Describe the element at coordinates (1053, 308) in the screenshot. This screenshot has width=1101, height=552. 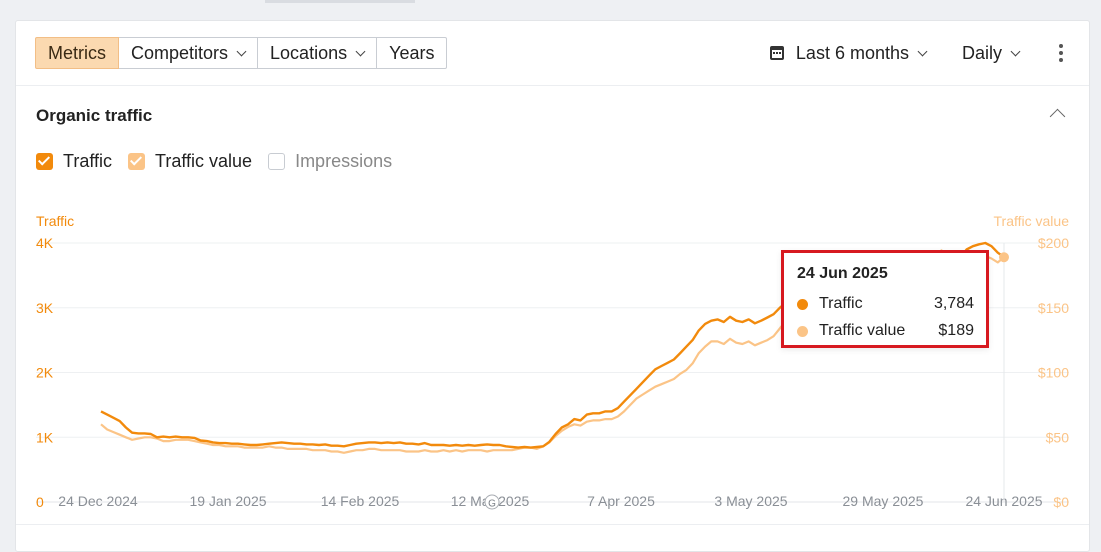
I see `y2-tick-label: $150` at that location.